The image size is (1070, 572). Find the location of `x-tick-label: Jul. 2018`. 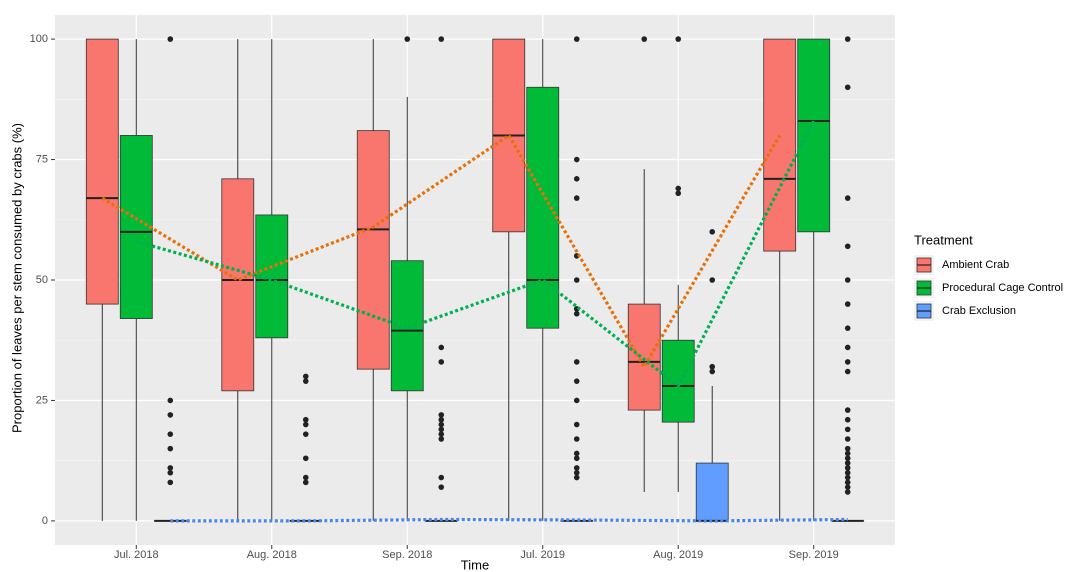

x-tick-label: Jul. 2018 is located at coordinates (136, 555).